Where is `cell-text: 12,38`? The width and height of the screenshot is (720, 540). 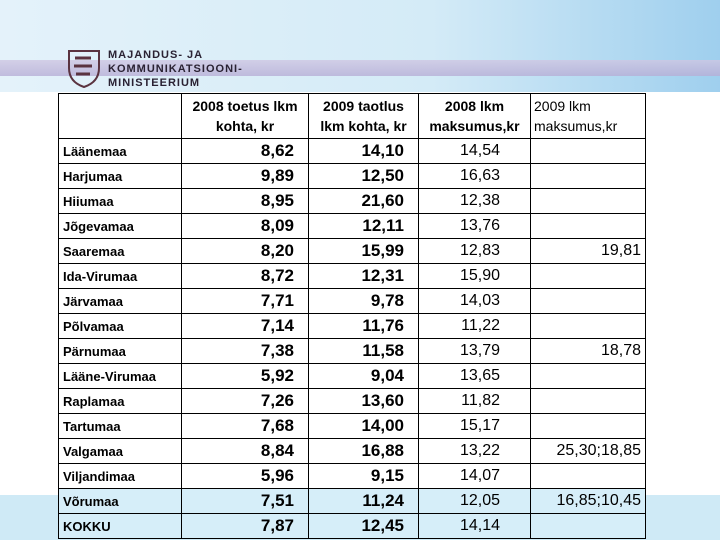 cell-text: 12,38 is located at coordinates (479, 200).